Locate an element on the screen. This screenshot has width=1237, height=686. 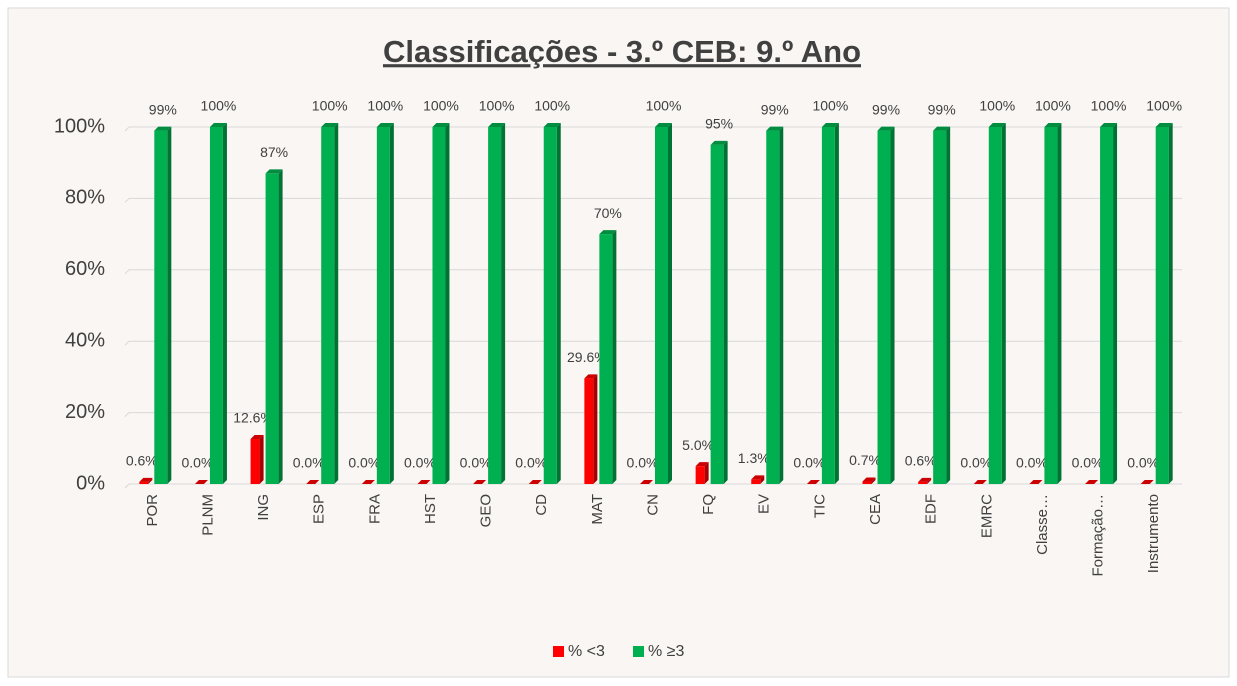
y-tick-label: 0% is located at coordinates (90, 483).